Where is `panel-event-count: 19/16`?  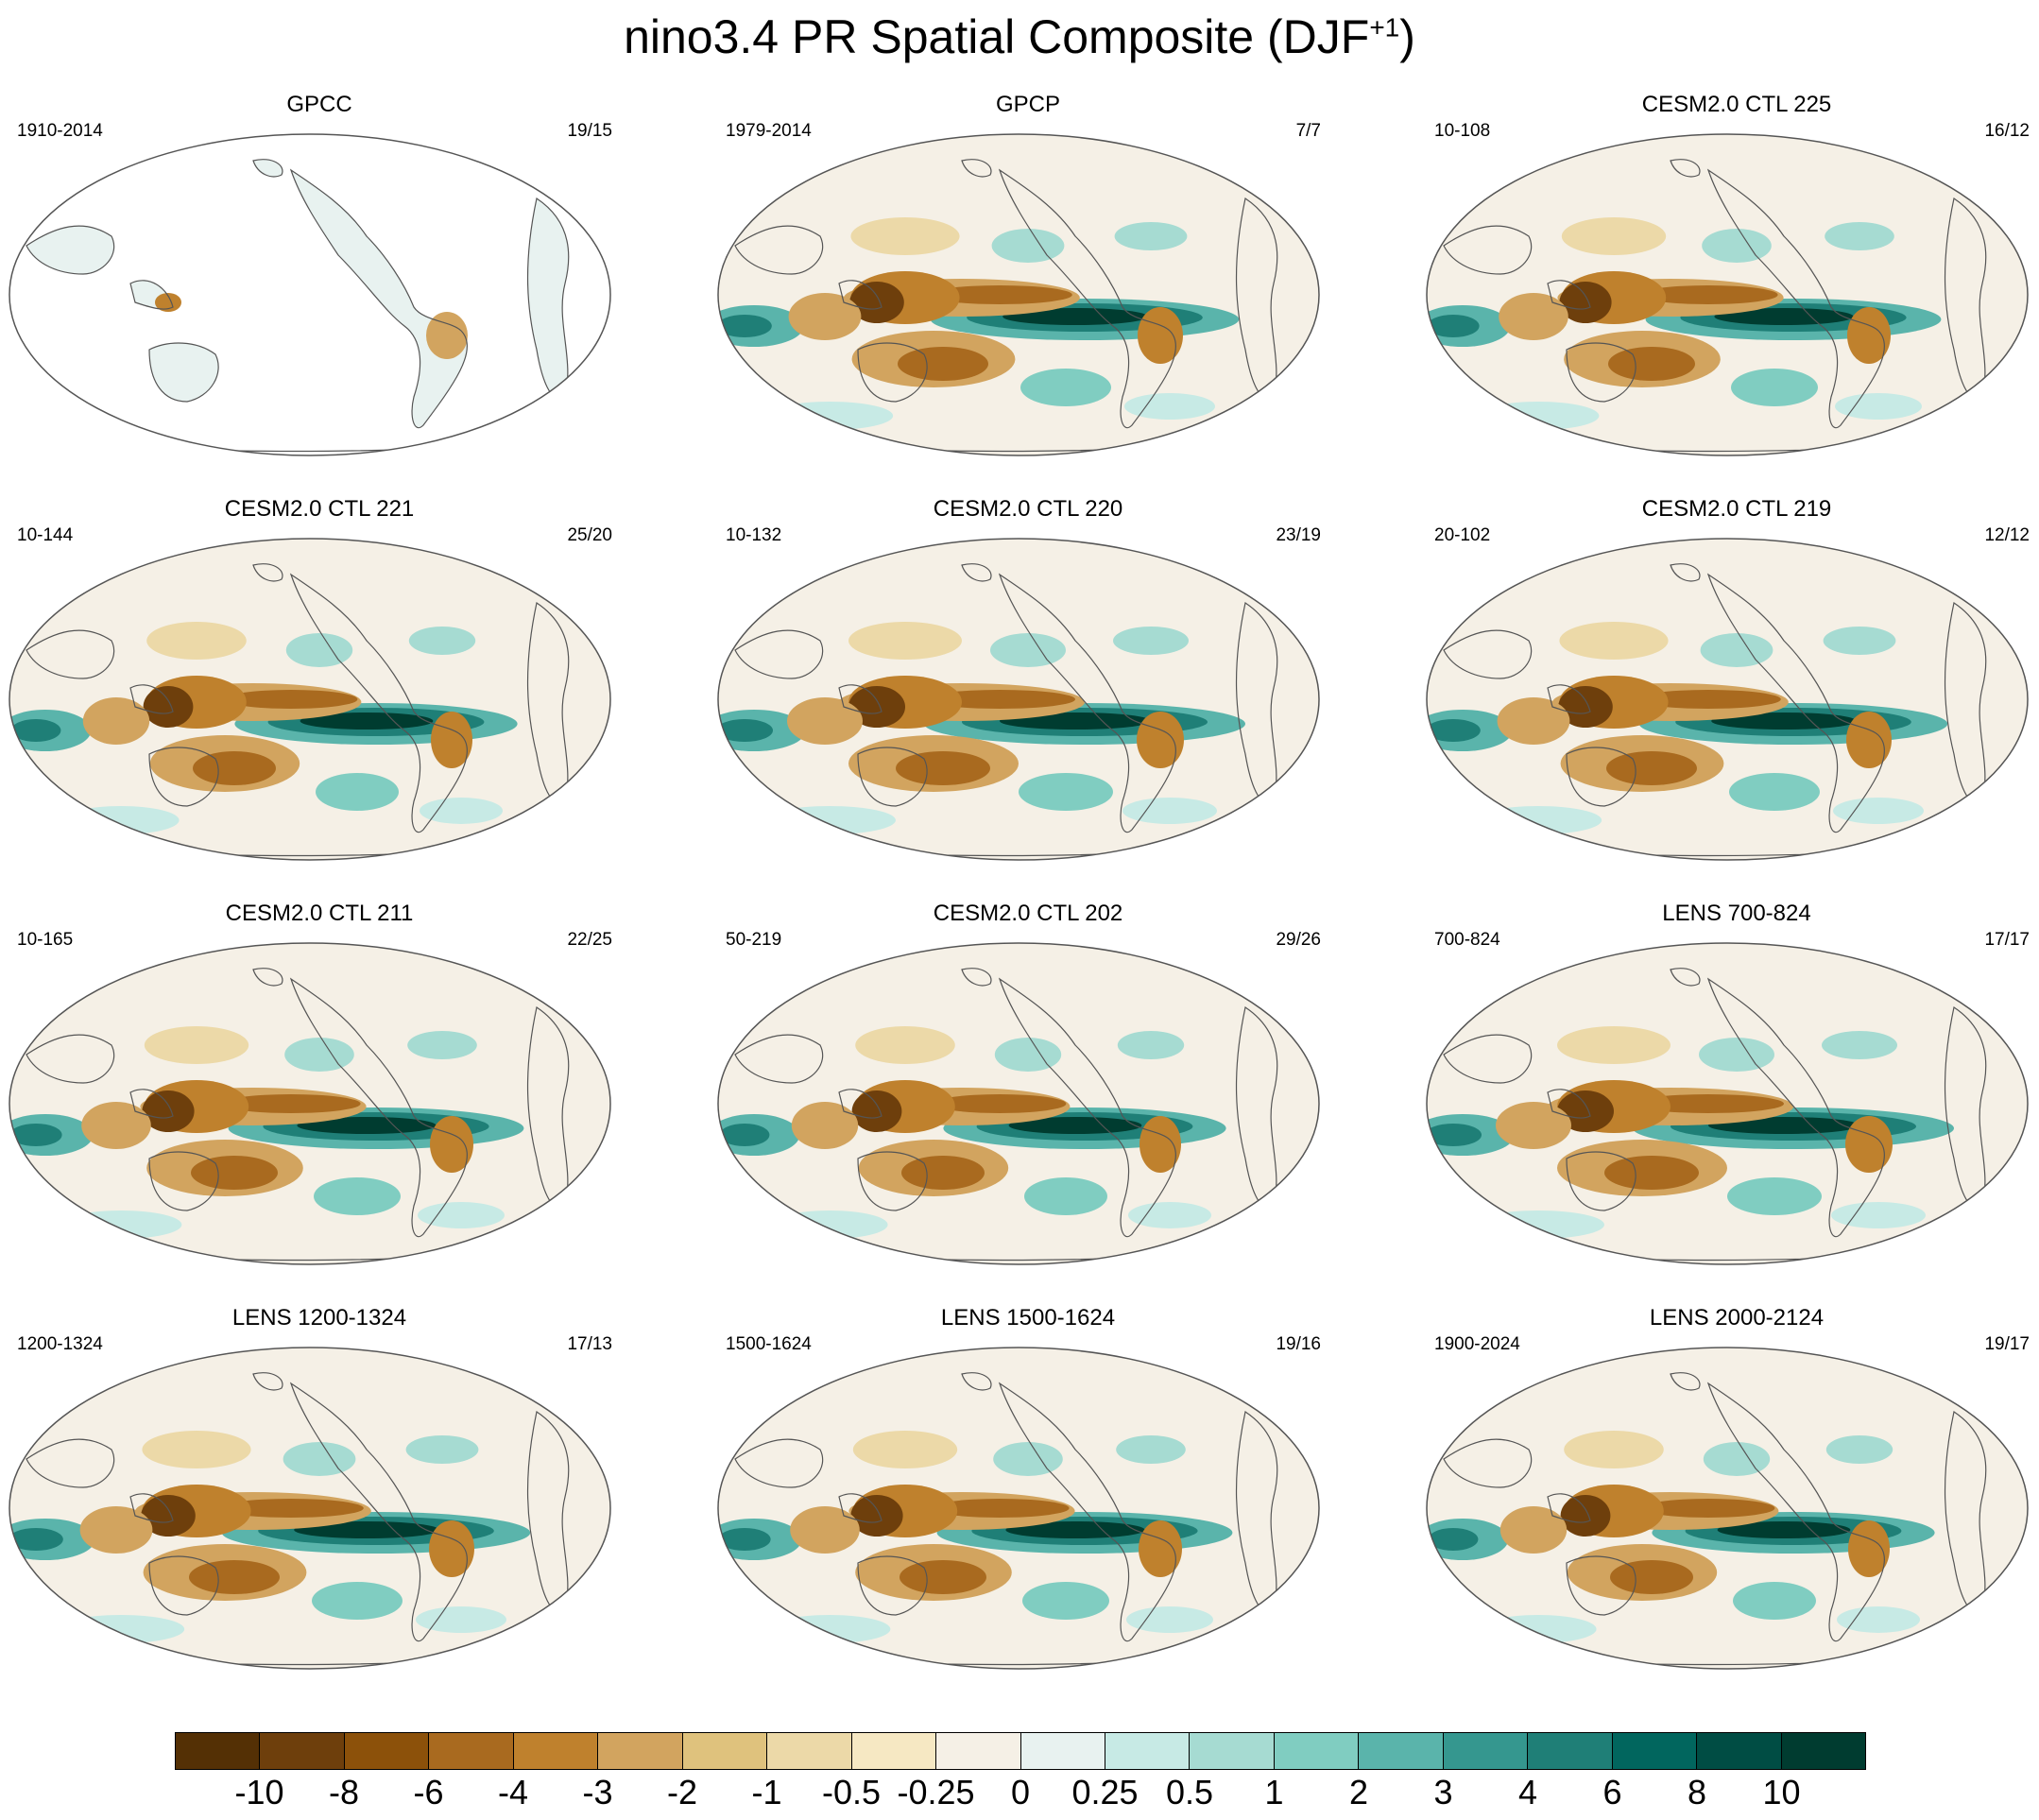 panel-event-count: 19/16 is located at coordinates (1299, 1344).